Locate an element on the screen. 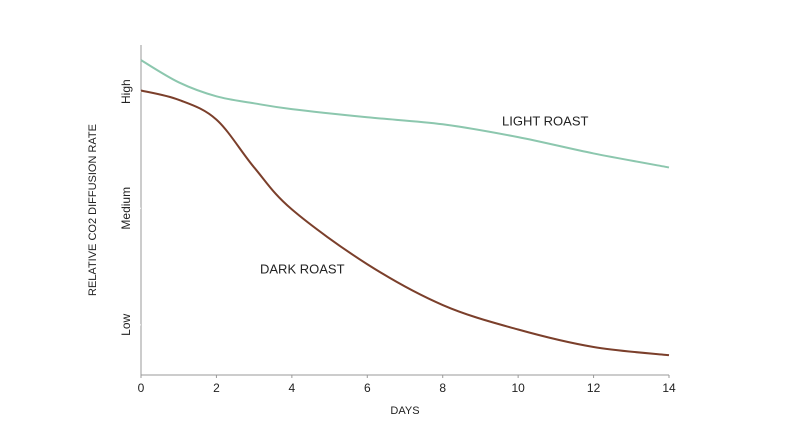 Image resolution: width=800 pixels, height=447 pixels. x-tick-label: 12 is located at coordinates (594, 388).